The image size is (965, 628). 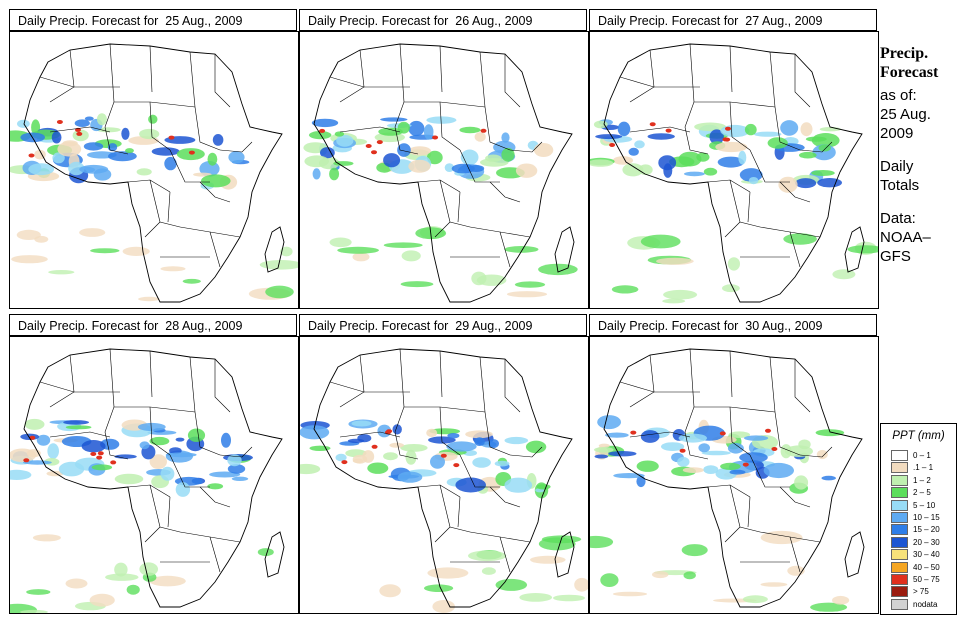 I want to click on source-line-2: NOAA–, so click(x=905, y=237).